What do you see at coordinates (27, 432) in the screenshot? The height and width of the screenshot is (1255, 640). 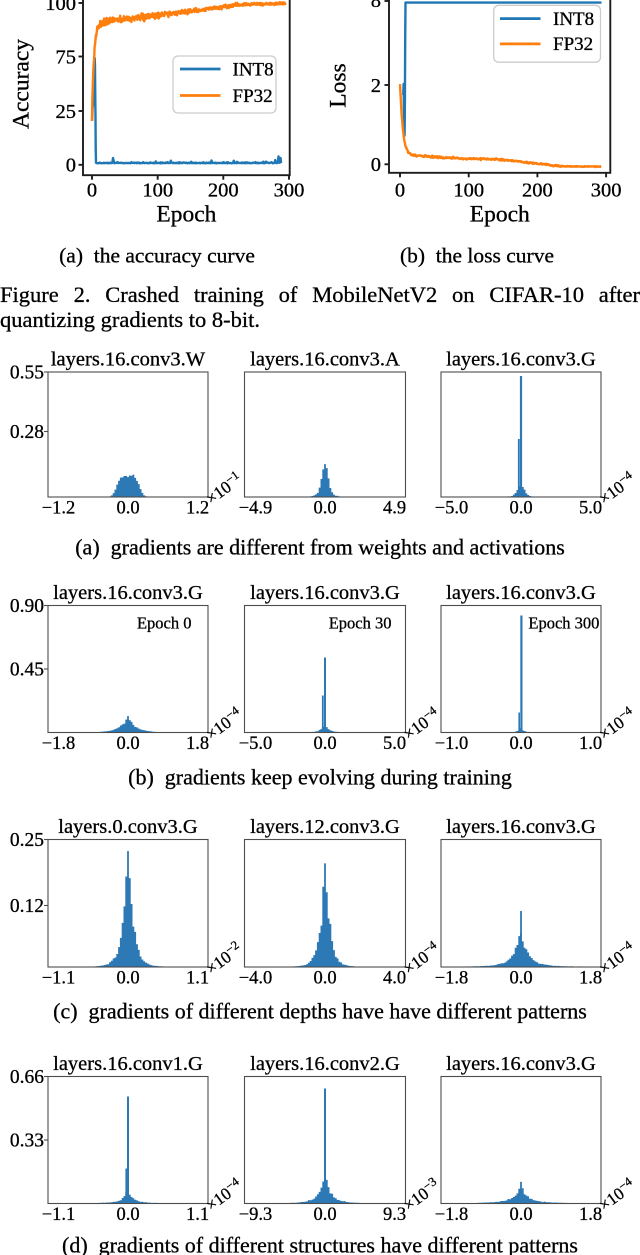 I see `svg-text: 0.28` at bounding box center [27, 432].